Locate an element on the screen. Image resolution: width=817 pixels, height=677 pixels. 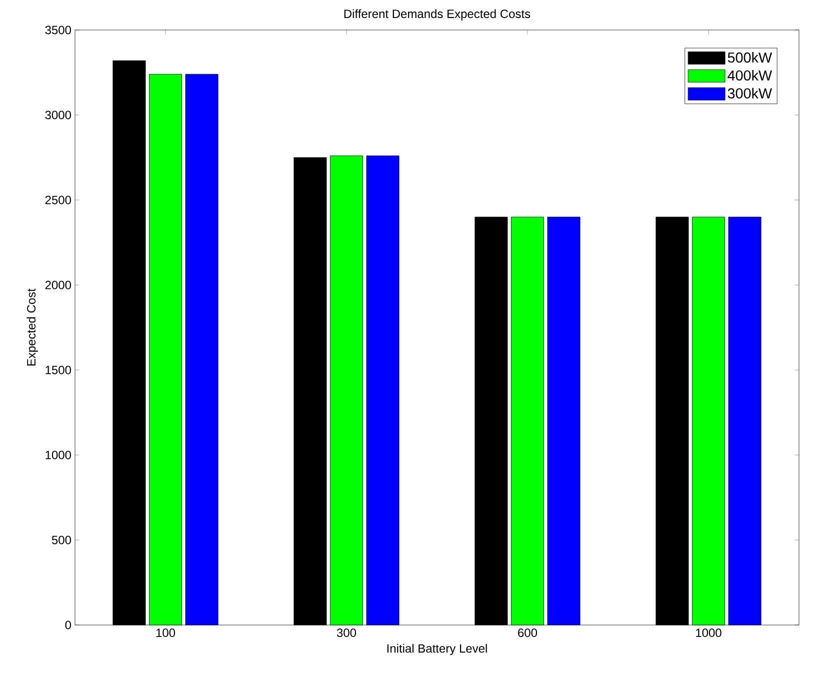
x-tick-label: 100 is located at coordinates (166, 633).